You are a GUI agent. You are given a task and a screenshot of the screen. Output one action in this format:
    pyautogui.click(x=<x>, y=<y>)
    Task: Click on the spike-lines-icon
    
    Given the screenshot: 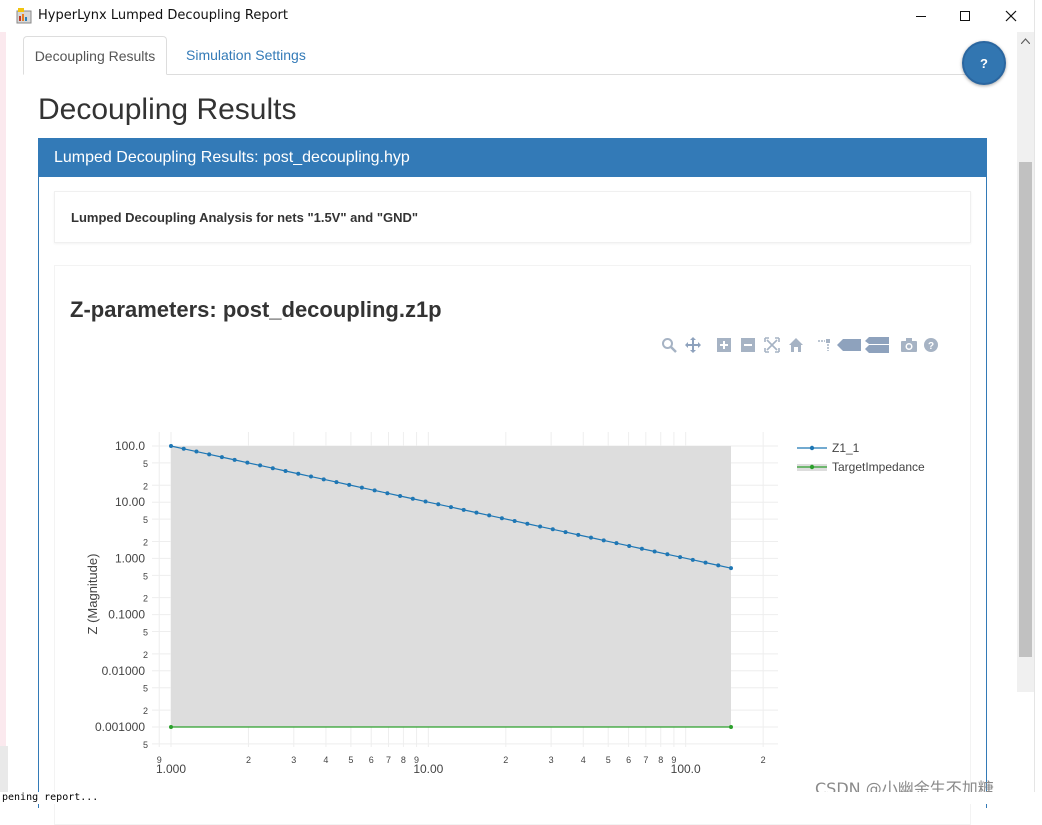 What is the action you would take?
    pyautogui.click(x=824, y=345)
    